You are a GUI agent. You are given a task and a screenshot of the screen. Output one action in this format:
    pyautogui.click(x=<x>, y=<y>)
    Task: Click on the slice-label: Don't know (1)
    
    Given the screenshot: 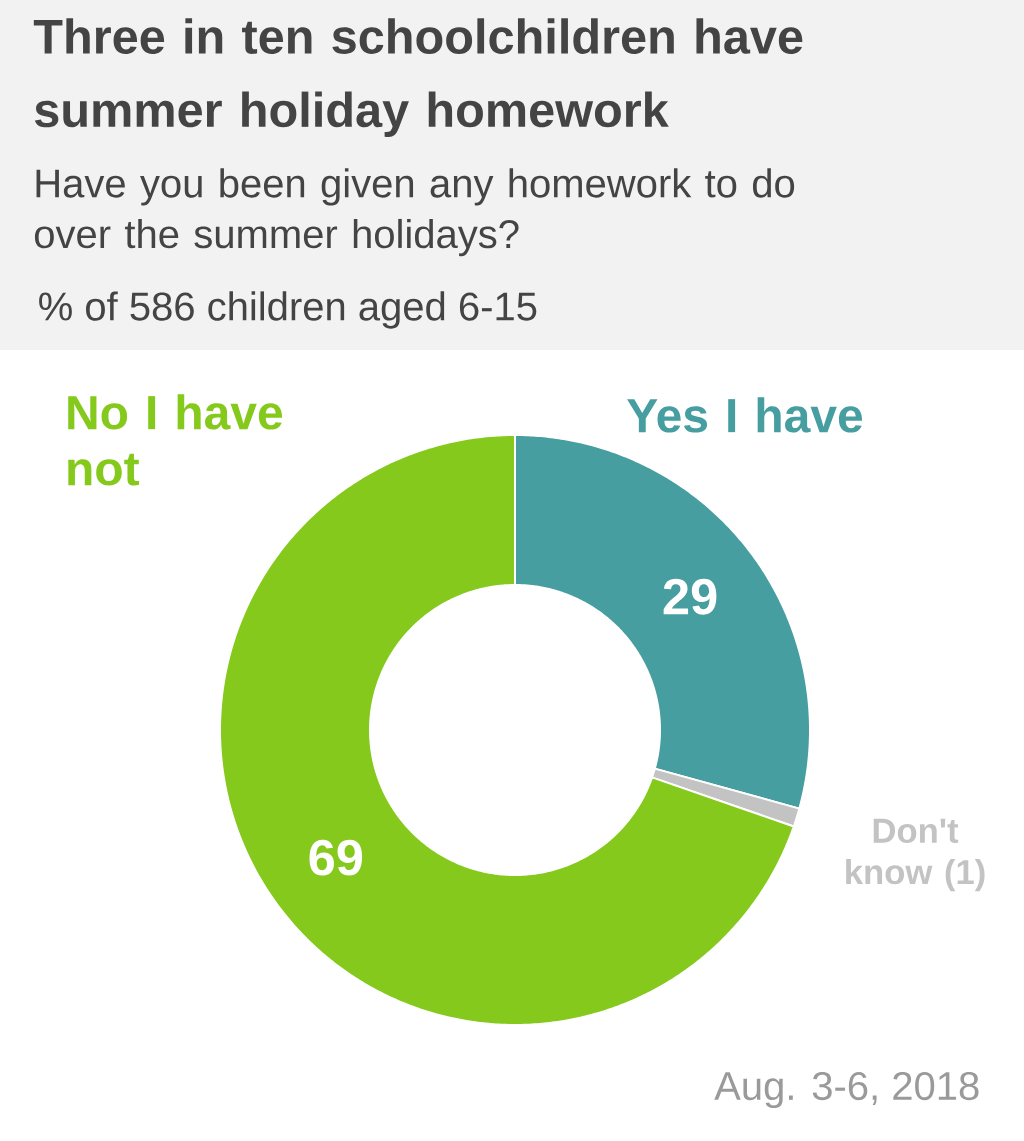 What is the action you would take?
    pyautogui.click(x=915, y=855)
    